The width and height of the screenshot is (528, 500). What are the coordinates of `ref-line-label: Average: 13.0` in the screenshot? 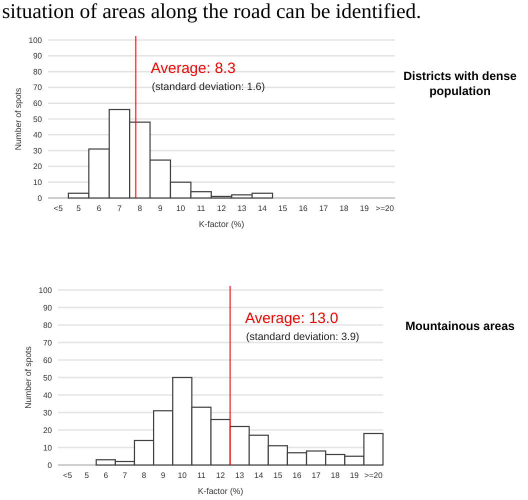 It's located at (291, 318).